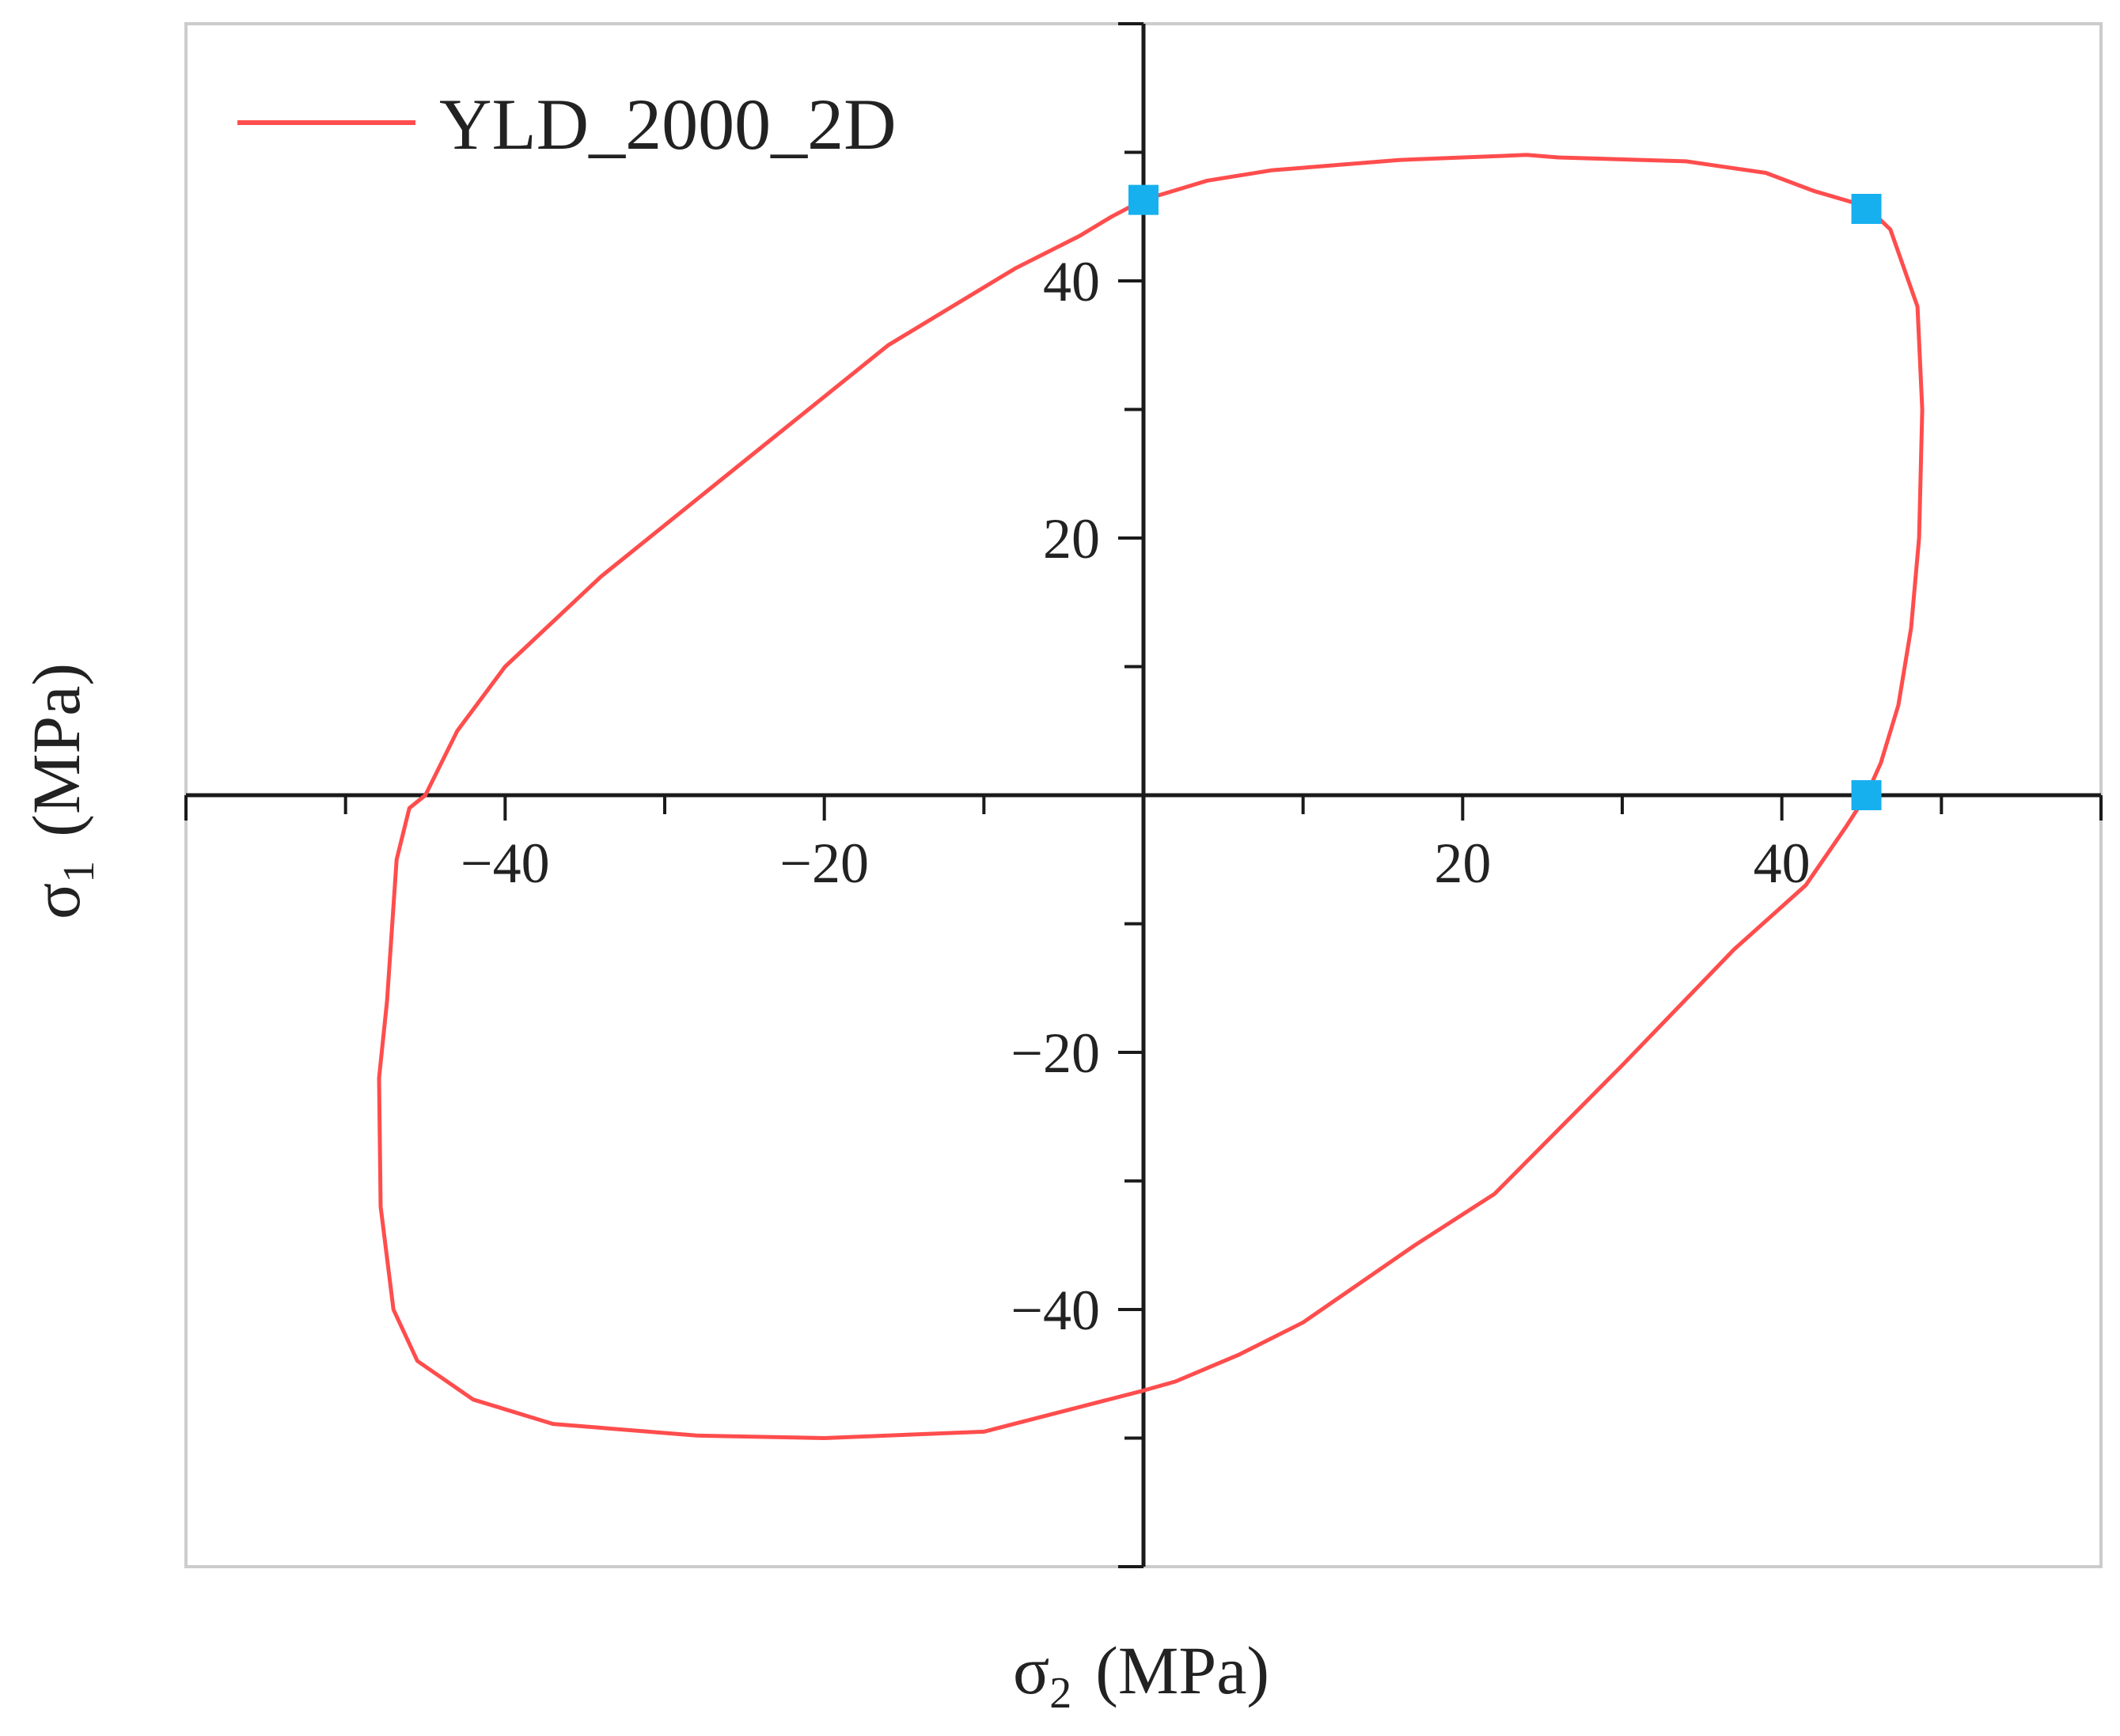  I want to click on x-axis-subscript: 2, so click(1060, 1694).